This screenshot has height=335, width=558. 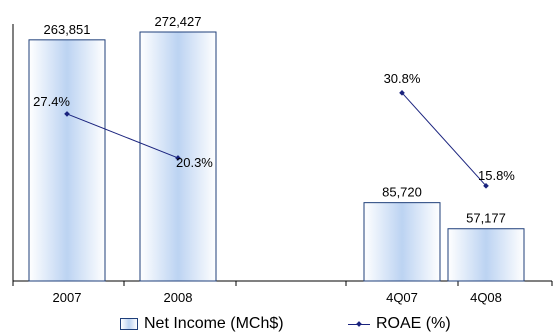 I want to click on legend: Net Income (MCh$) ROAE (%), so click(x=279, y=324).